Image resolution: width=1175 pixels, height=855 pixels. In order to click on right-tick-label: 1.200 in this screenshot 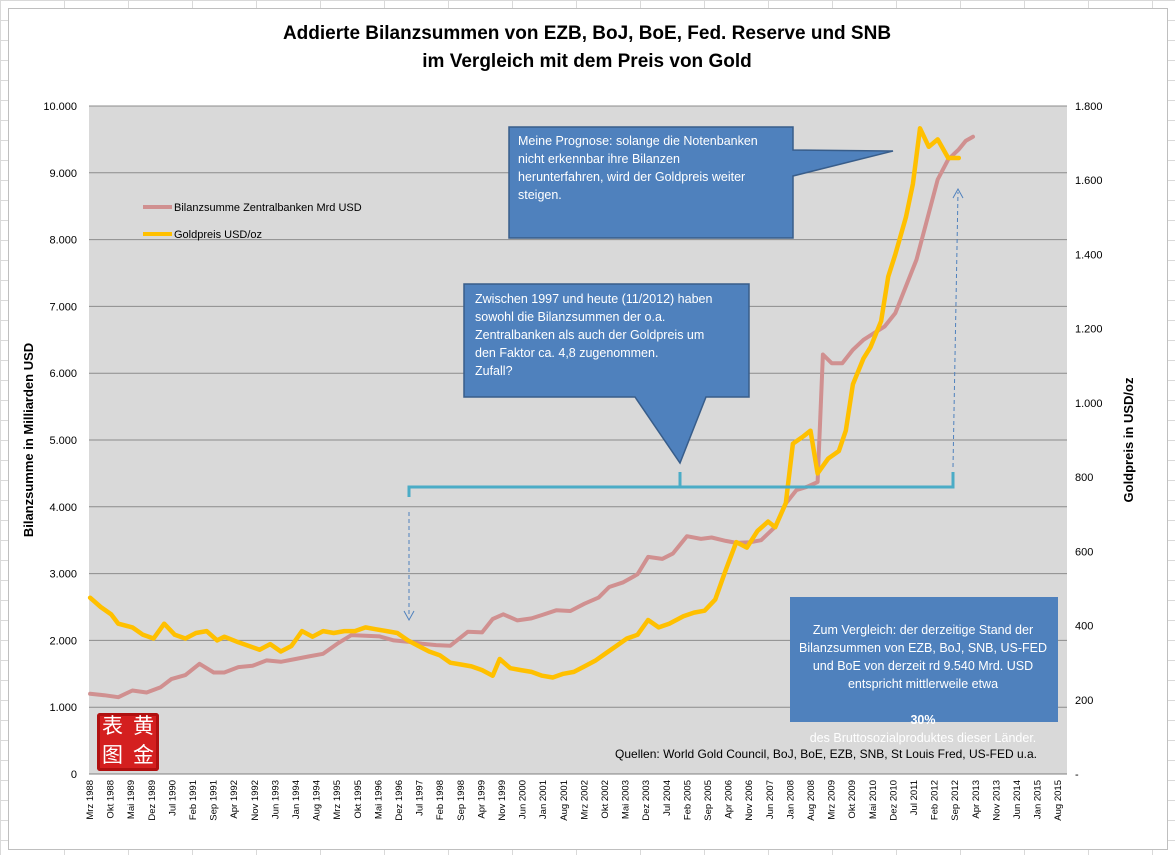, I will do `click(1089, 330)`.